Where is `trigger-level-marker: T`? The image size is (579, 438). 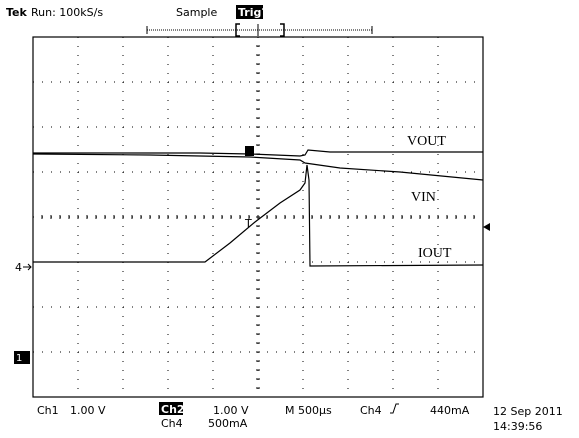 trigger-level-marker: T is located at coordinates (248, 223).